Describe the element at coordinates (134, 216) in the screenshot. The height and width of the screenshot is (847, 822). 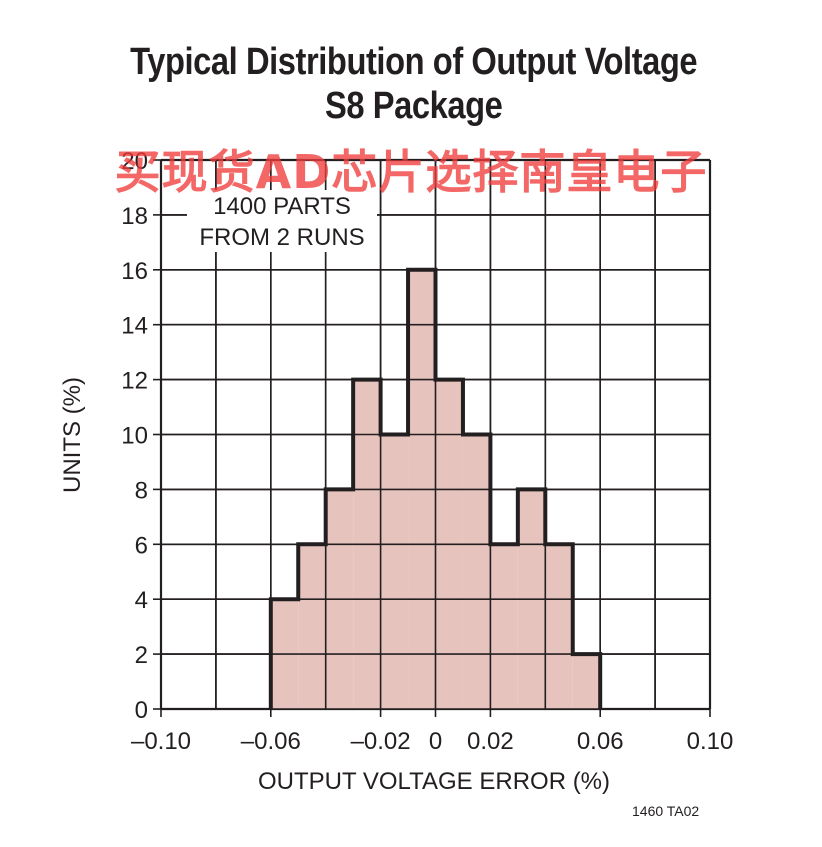
I see `y-tick-label: 18` at that location.